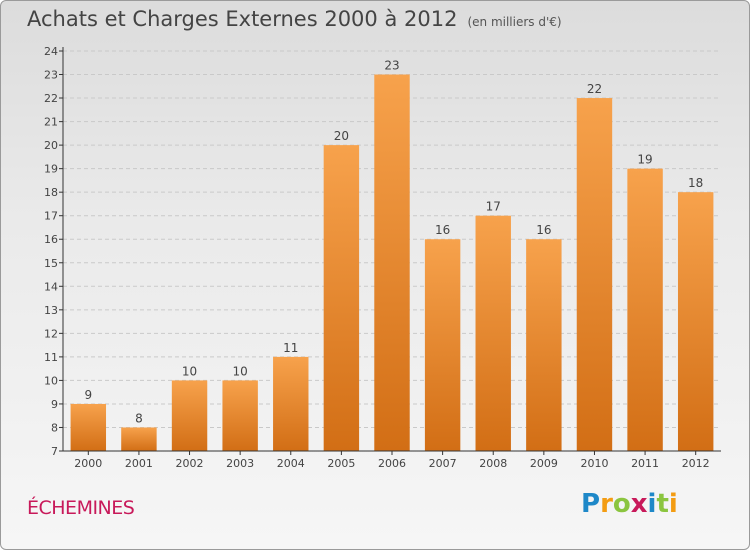 The height and width of the screenshot is (550, 750). Describe the element at coordinates (240, 463) in the screenshot. I see `x-tick-label: 2003` at that location.